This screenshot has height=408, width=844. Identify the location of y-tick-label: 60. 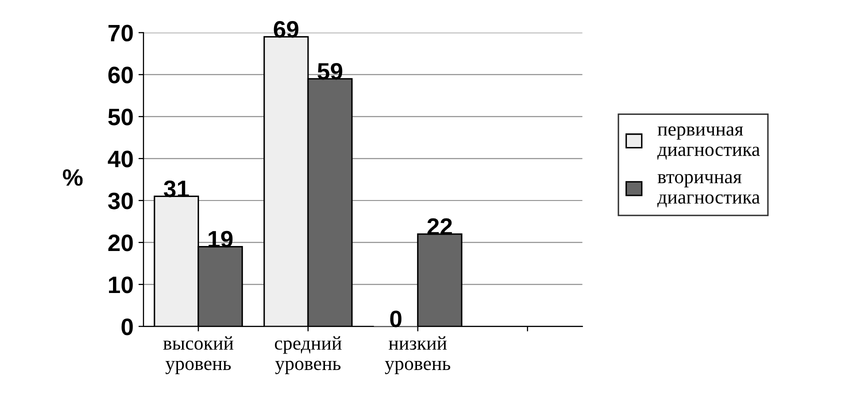
(120, 75).